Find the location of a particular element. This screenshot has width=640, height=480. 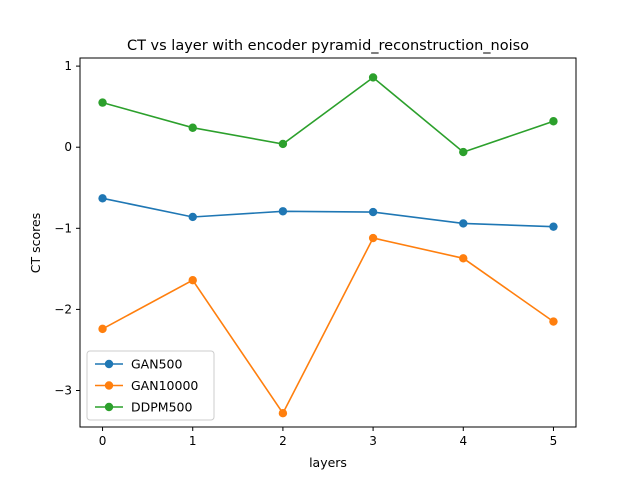

x-tick-label: 5 is located at coordinates (554, 441).